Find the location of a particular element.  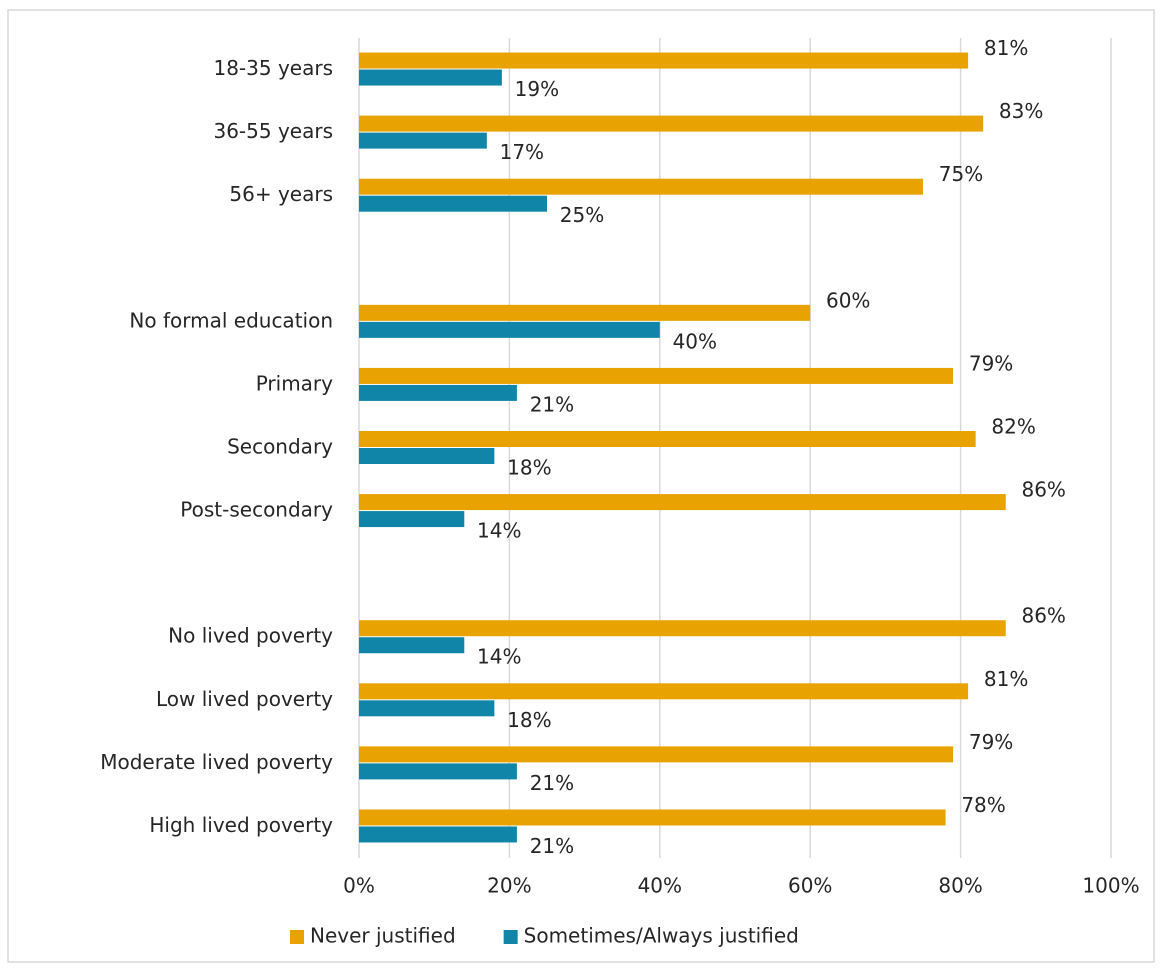

y-tick-label: 18-35 years is located at coordinates (273, 68).